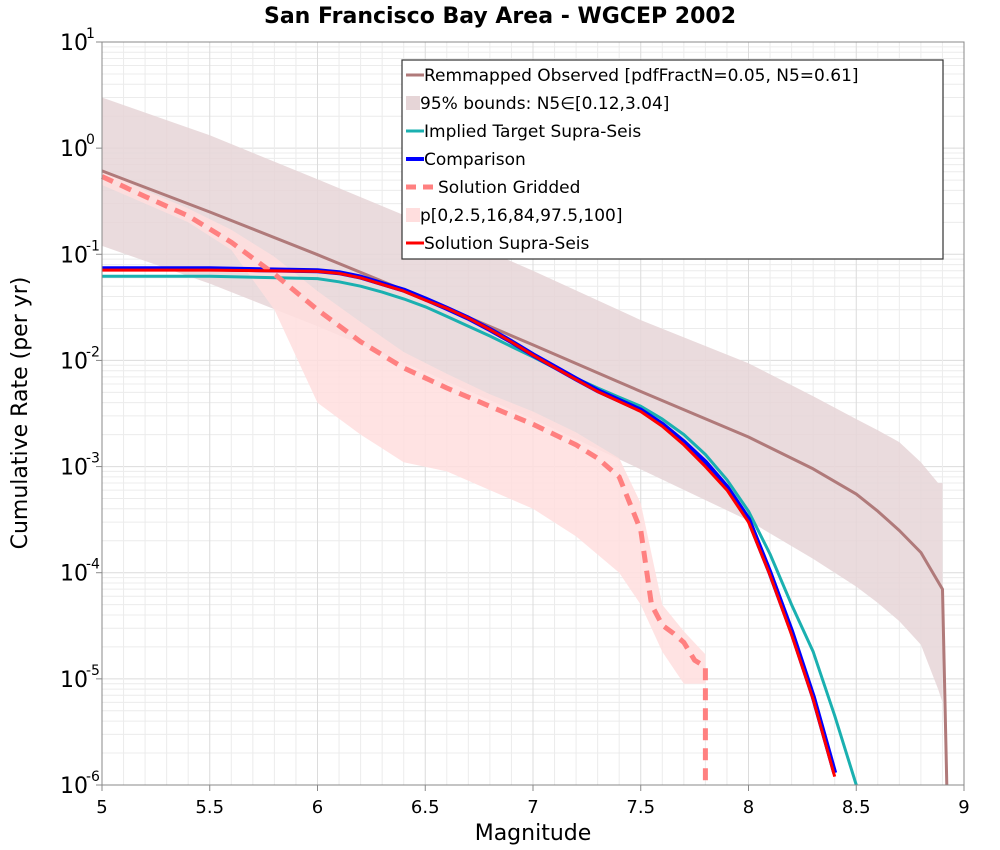 Image resolution: width=1000 pixels, height=850 pixels. Describe the element at coordinates (507, 244) in the screenshot. I see `legend-entry-label: Solution Supra-Seis` at that location.